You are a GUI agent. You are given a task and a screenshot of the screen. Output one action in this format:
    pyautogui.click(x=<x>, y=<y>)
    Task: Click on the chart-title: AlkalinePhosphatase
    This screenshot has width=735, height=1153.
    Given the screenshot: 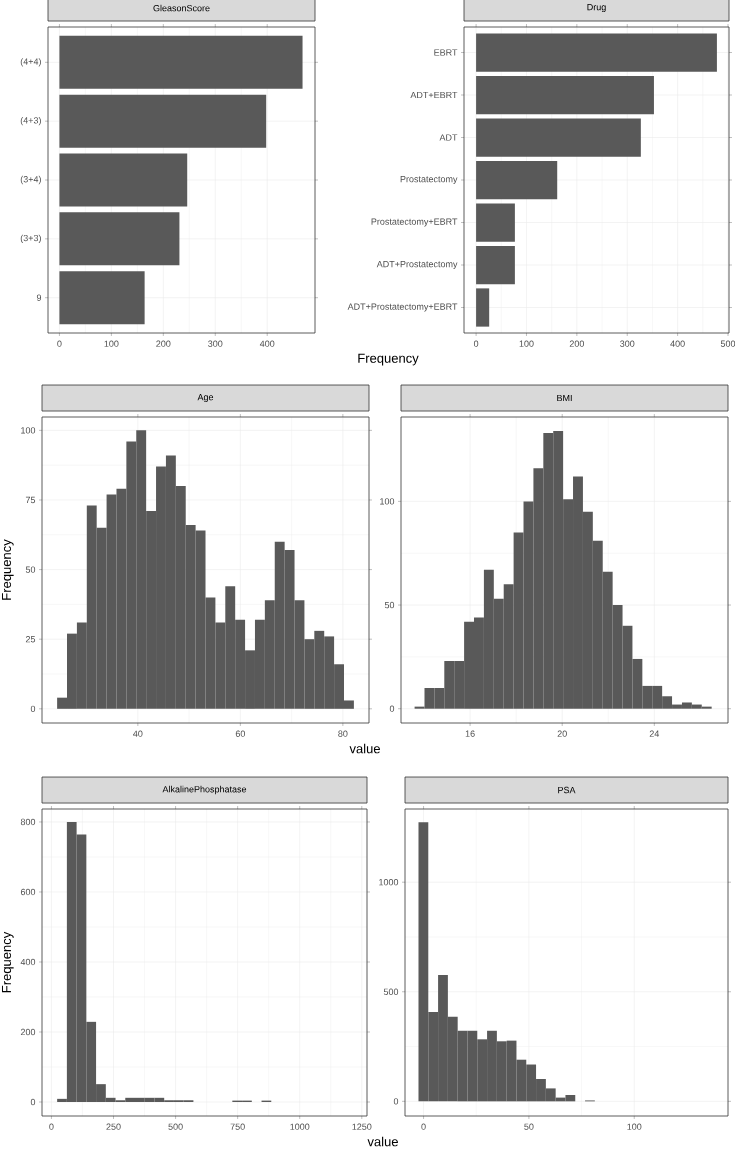 What is the action you would take?
    pyautogui.click(x=204, y=790)
    